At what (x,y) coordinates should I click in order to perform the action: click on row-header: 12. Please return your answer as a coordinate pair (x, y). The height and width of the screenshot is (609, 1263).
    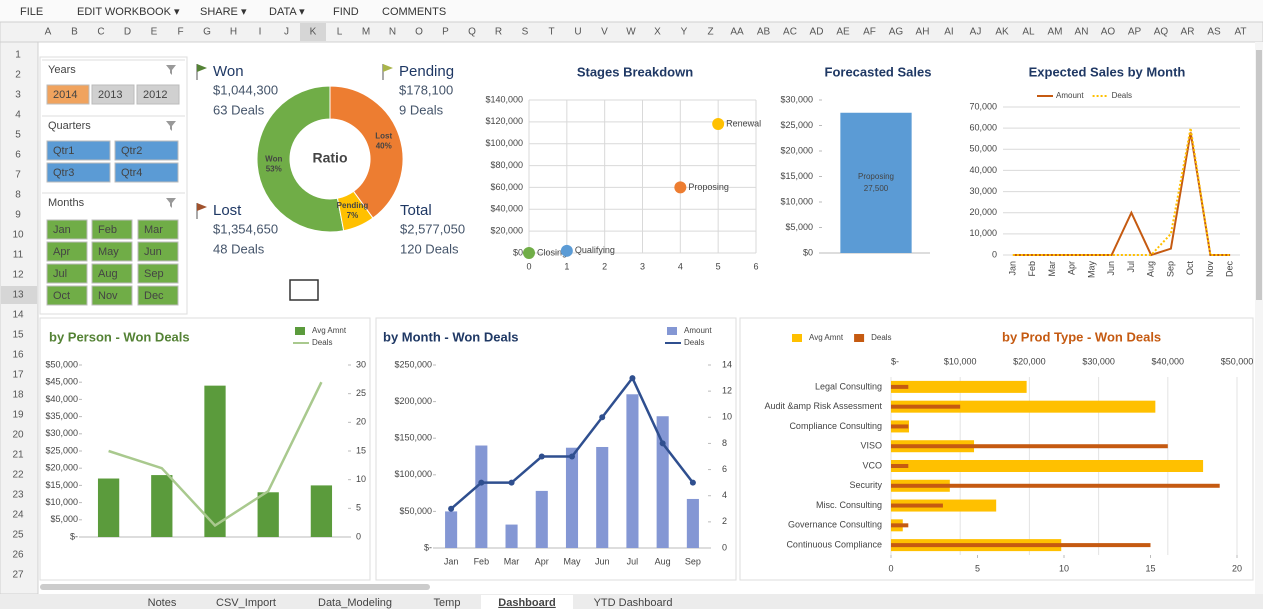
    Looking at the image, I should click on (18, 275).